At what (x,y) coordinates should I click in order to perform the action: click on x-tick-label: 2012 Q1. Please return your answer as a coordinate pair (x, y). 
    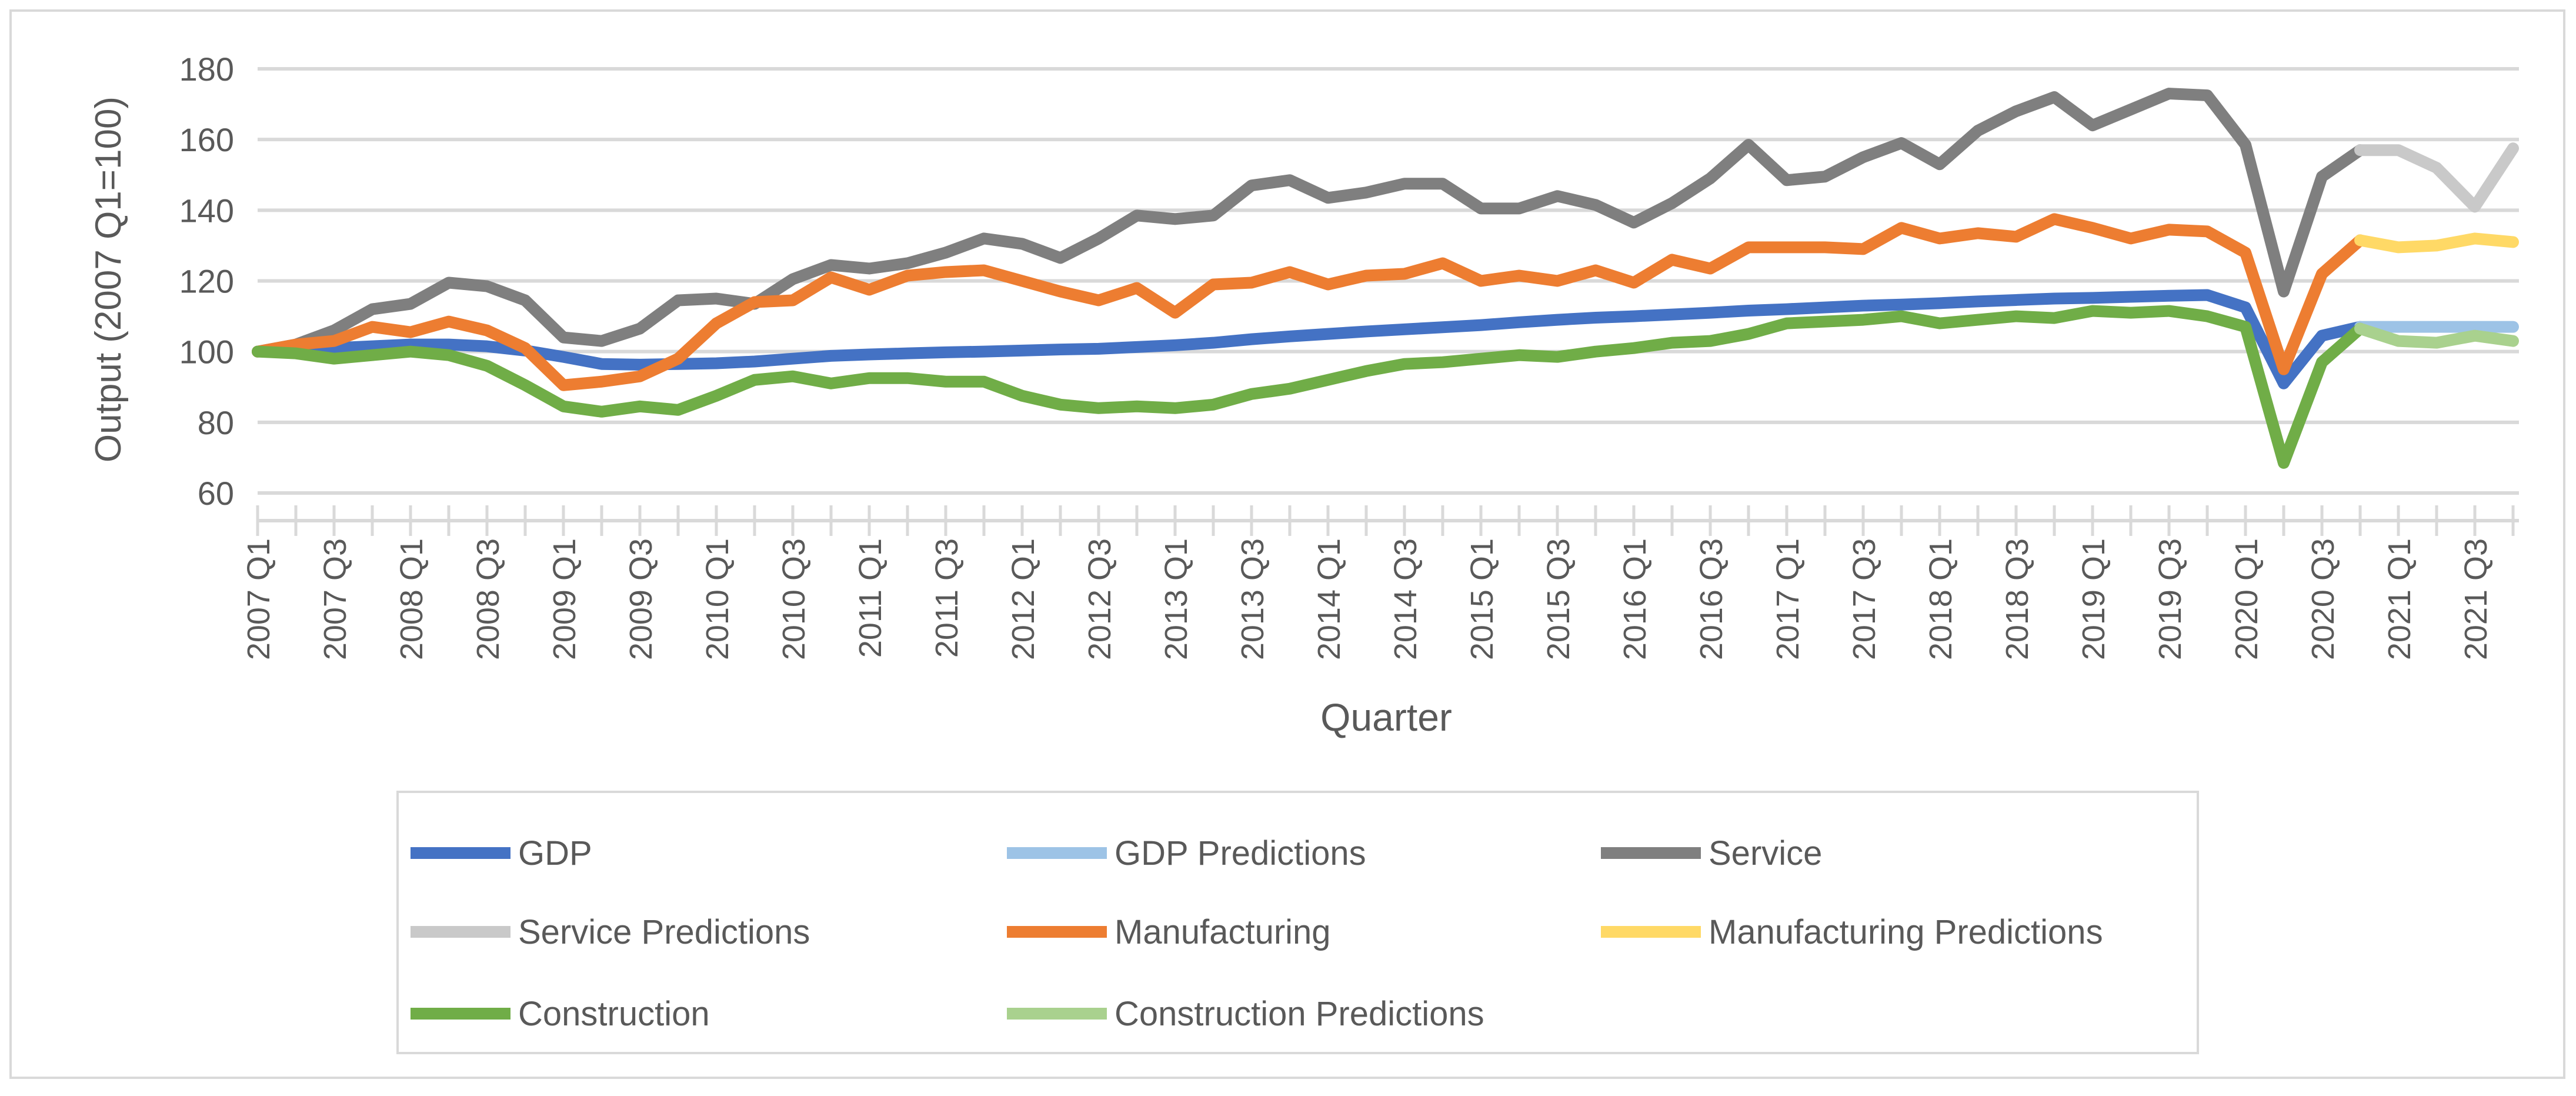
    Looking at the image, I should click on (1023, 599).